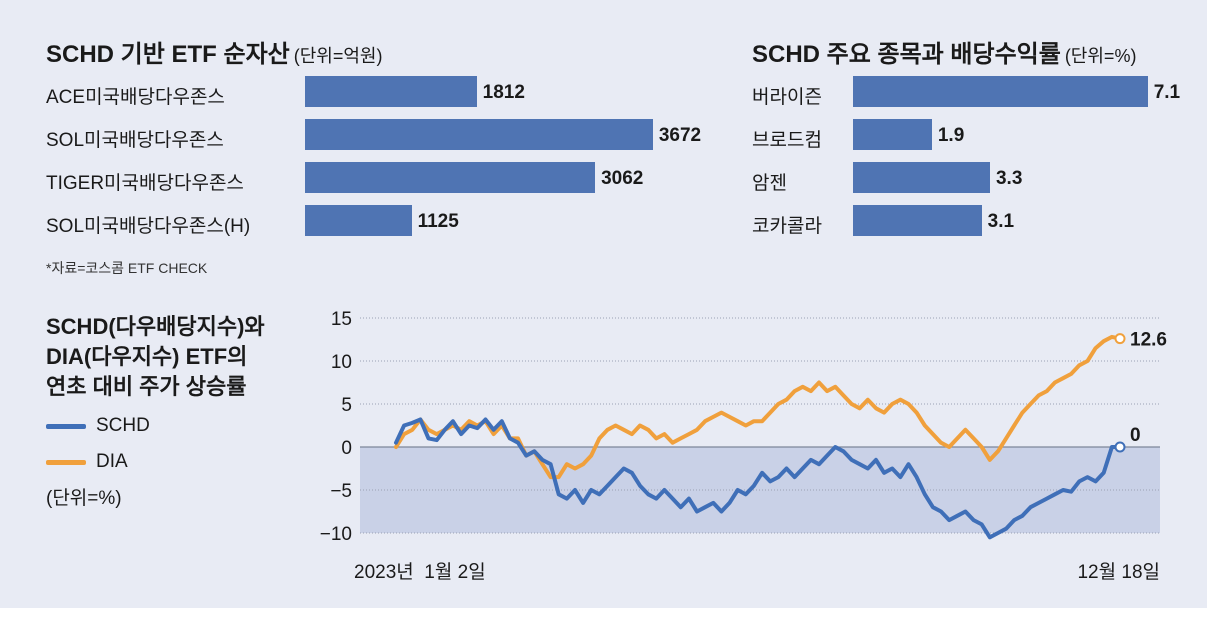 This screenshot has height=621, width=1216. Describe the element at coordinates (146, 386) in the screenshot. I see `line-chart-title-line-3: 연초 대비 주가 상승률` at that location.